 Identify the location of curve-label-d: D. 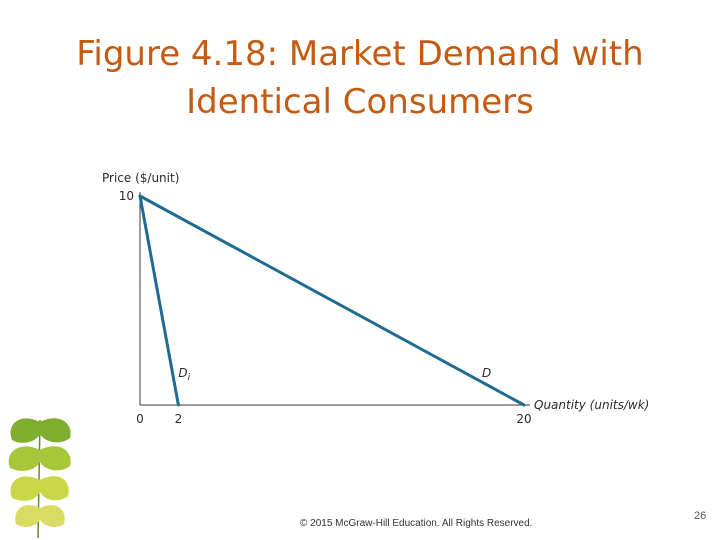
(486, 373).